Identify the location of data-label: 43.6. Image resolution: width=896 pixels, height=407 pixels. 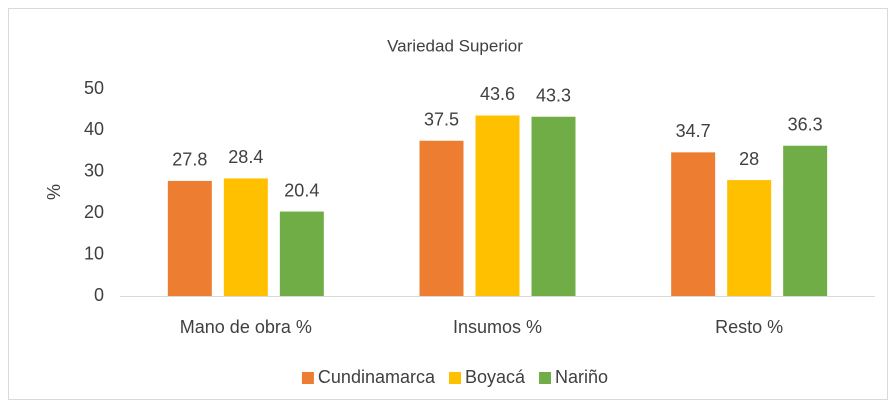
(497, 94).